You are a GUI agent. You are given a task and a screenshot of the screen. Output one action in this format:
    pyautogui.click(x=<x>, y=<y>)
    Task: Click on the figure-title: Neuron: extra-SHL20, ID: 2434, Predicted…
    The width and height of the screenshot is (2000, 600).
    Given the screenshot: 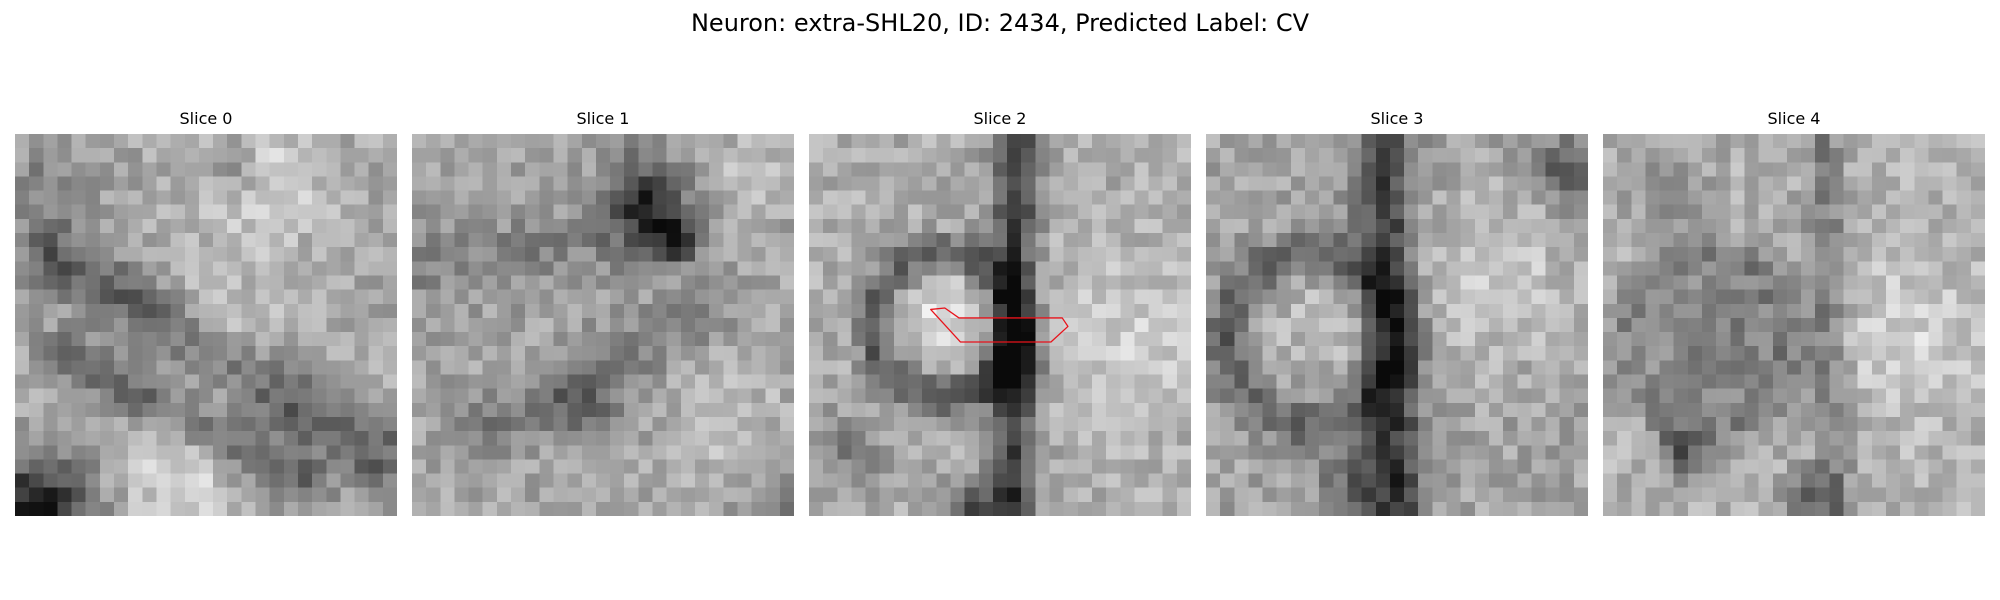 What is the action you would take?
    pyautogui.click(x=1000, y=23)
    